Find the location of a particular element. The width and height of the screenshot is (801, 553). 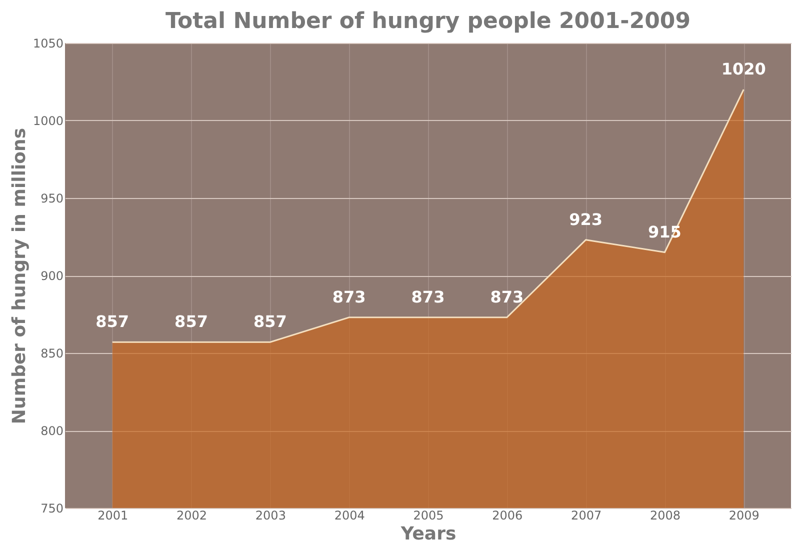

x-tick-label: 2002 is located at coordinates (192, 515).